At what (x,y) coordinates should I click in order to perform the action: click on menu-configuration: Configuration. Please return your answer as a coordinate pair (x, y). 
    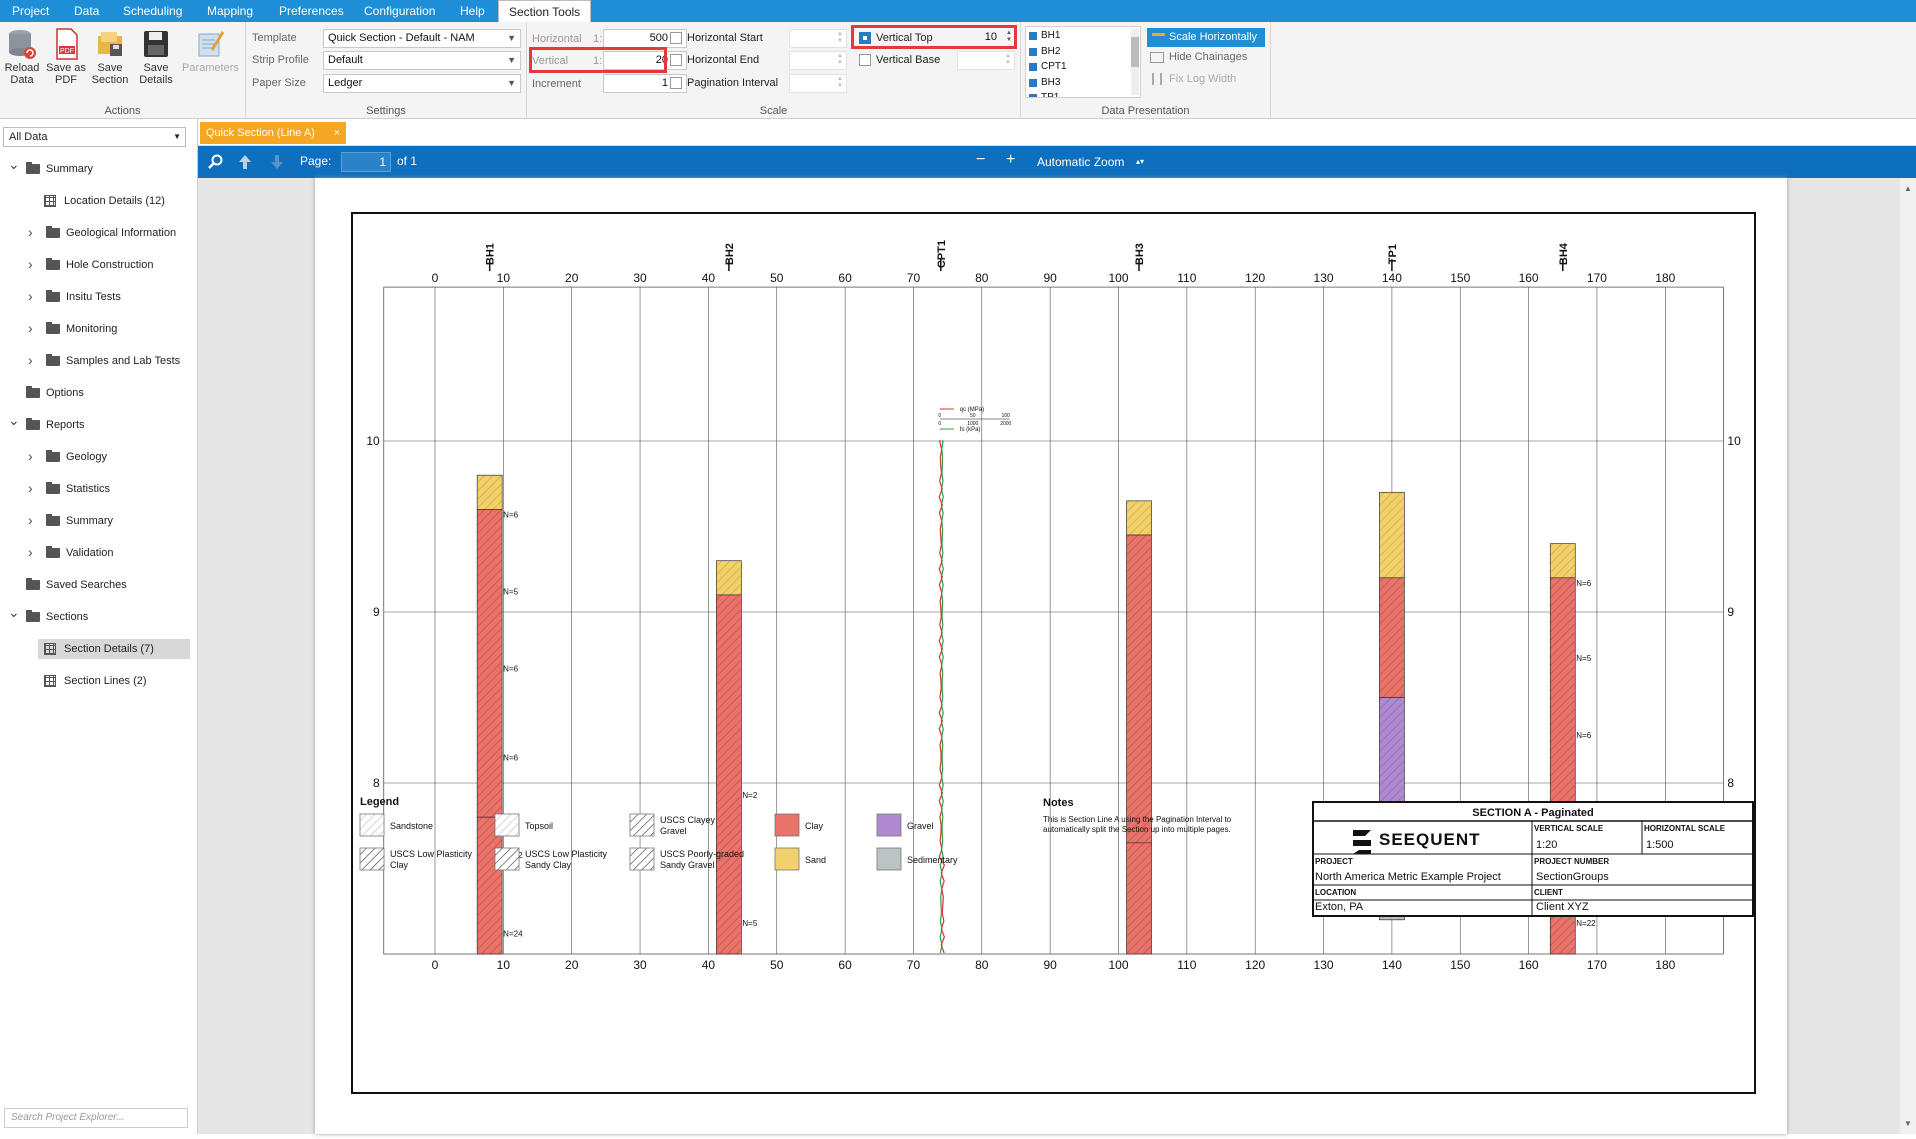
    Looking at the image, I should click on (400, 11).